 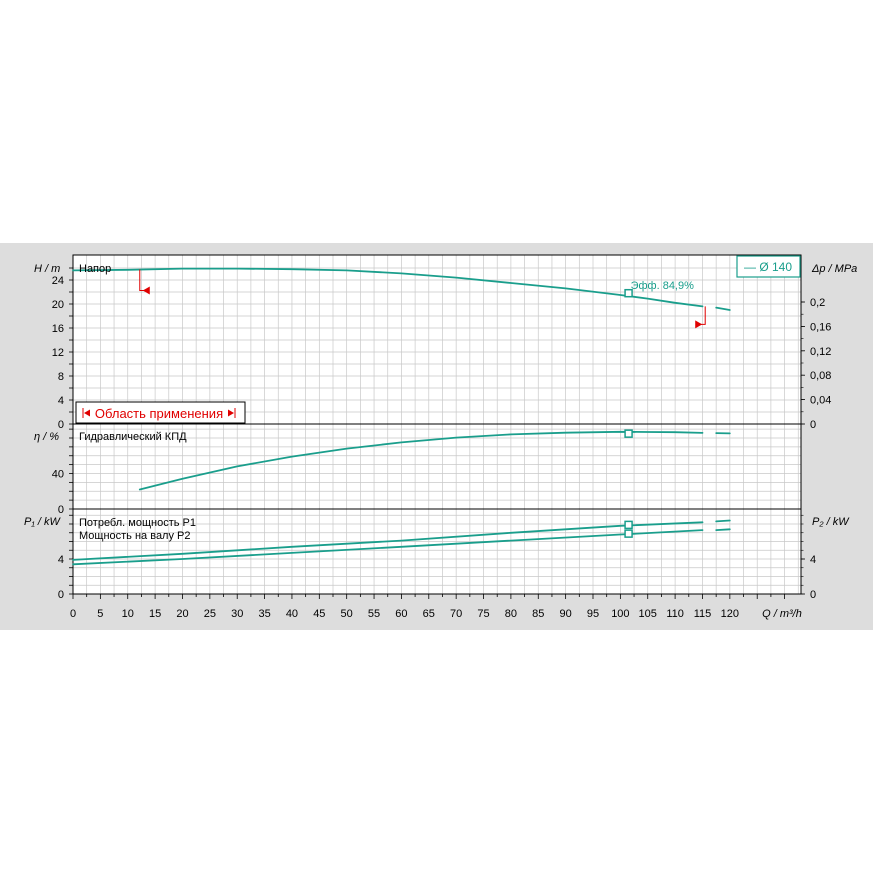 I want to click on application-range-label: Область применения, so click(x=159, y=413).